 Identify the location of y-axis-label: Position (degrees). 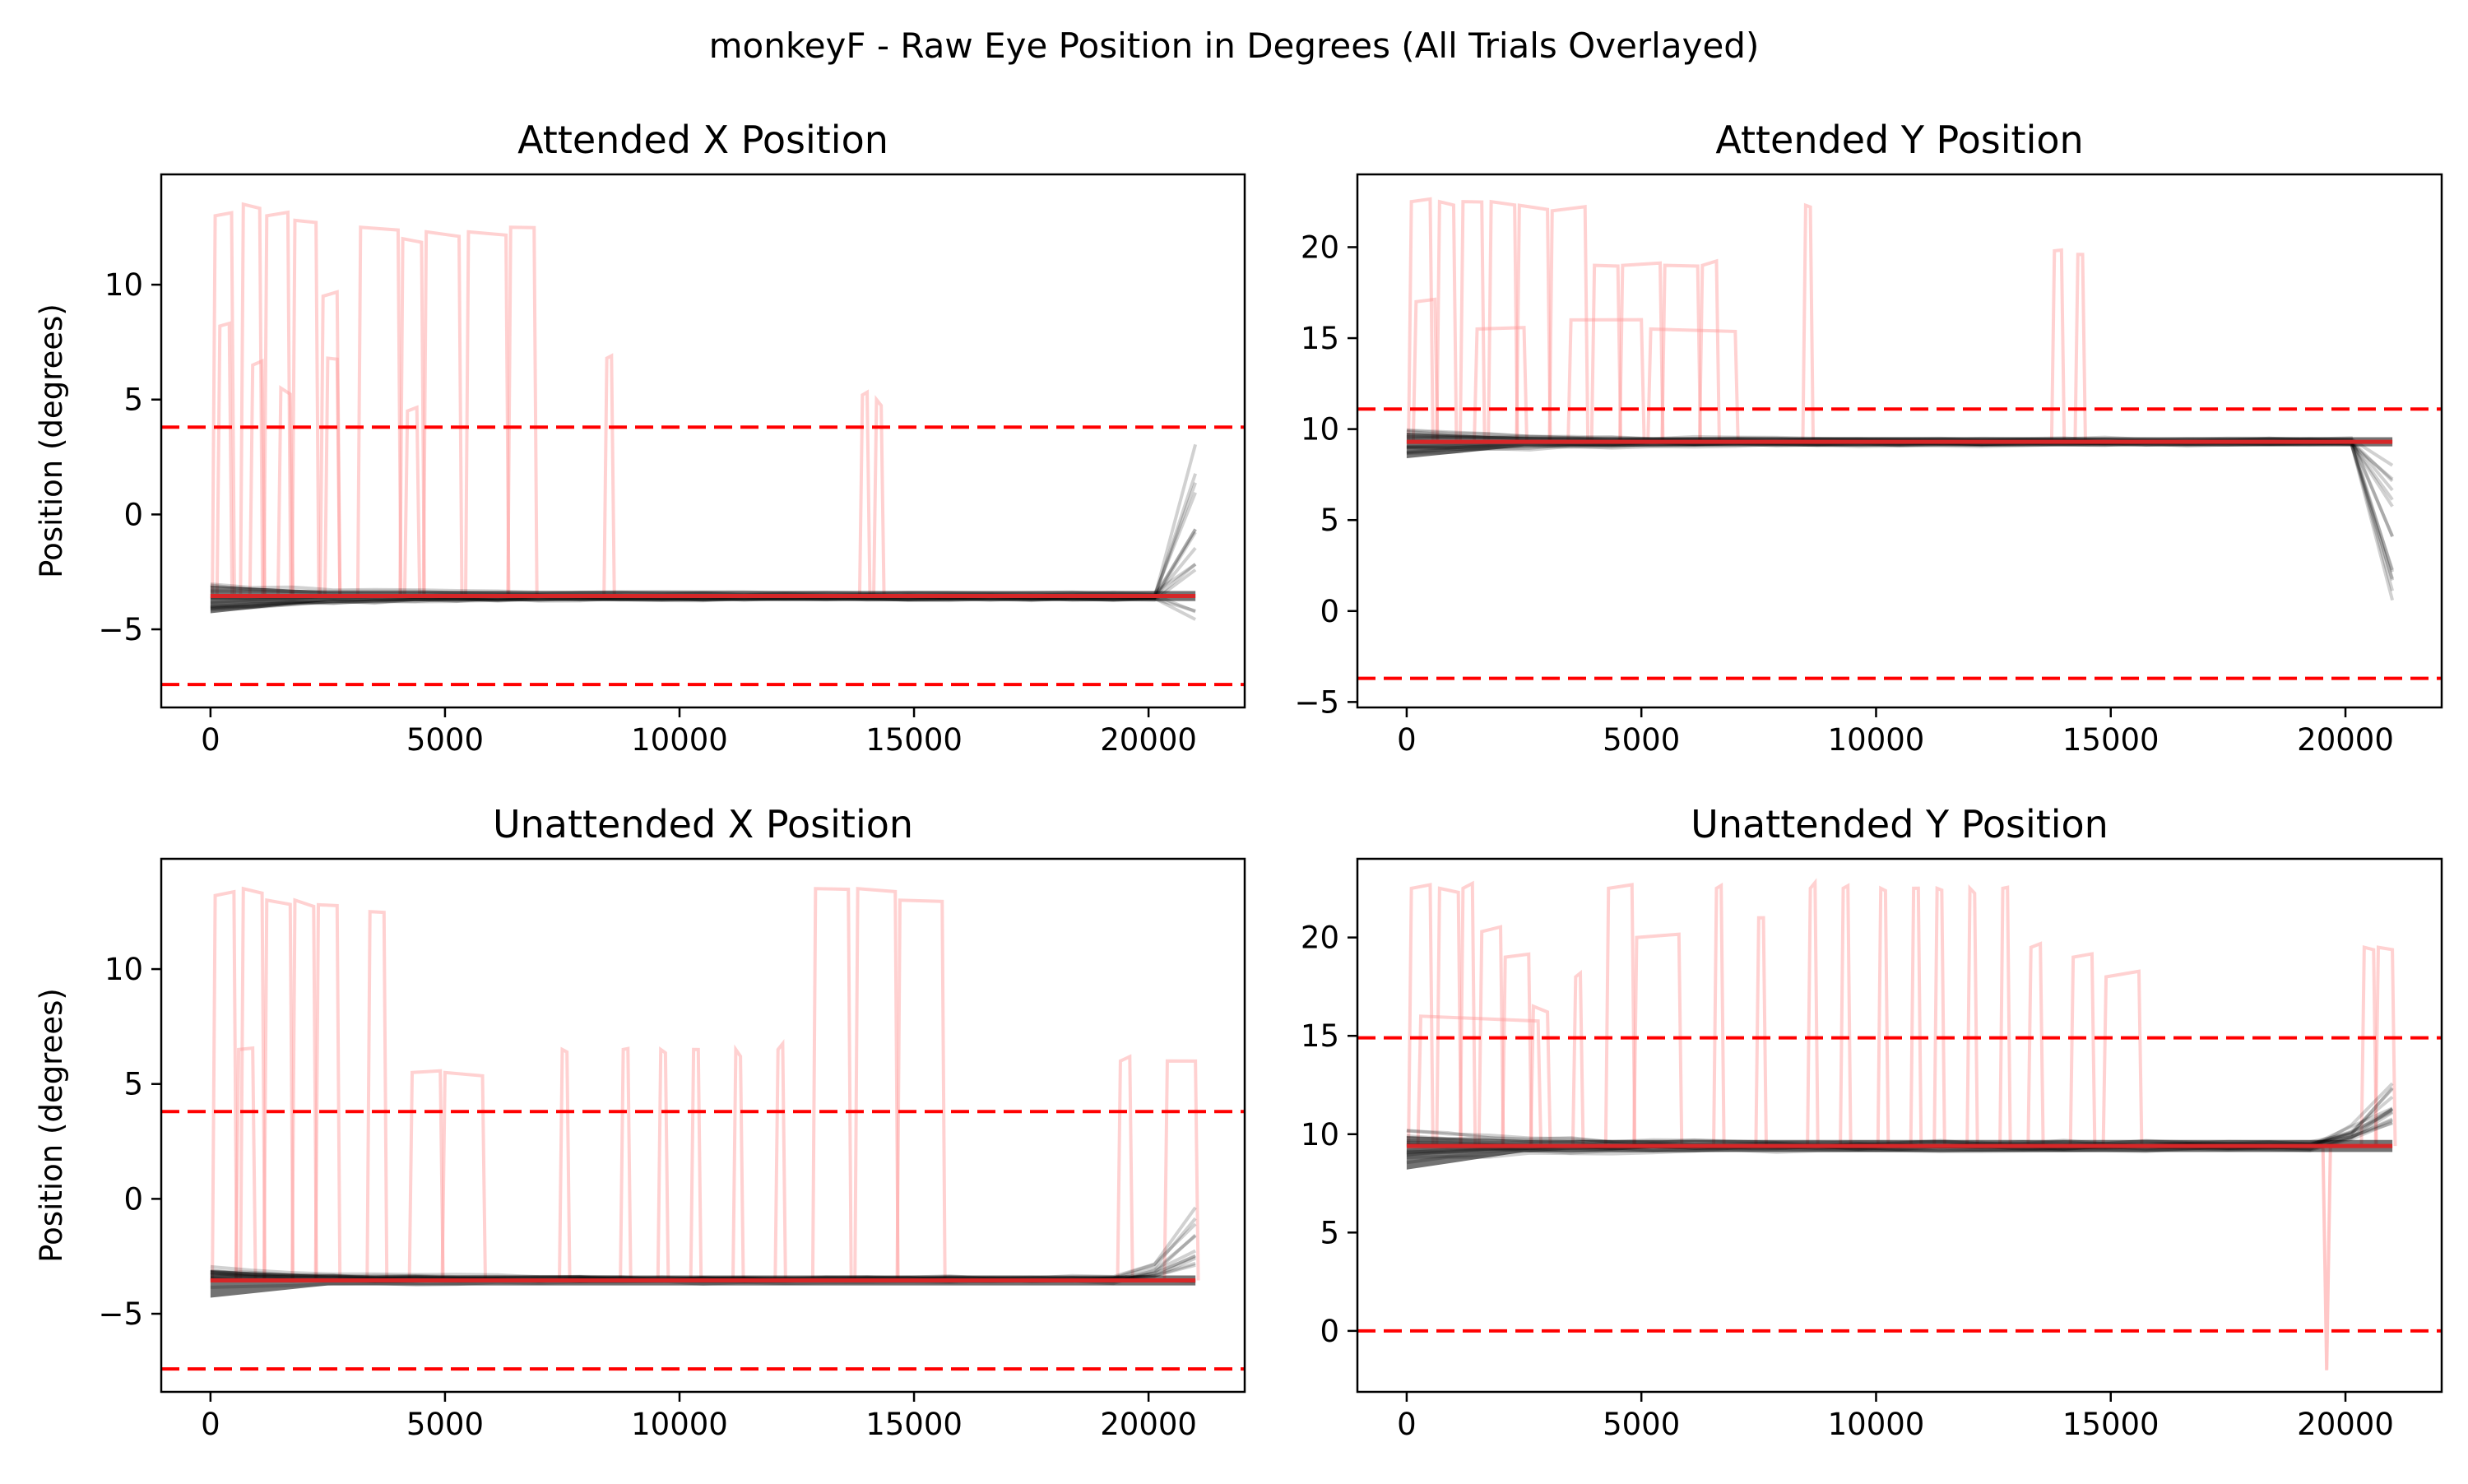
(51, 441).